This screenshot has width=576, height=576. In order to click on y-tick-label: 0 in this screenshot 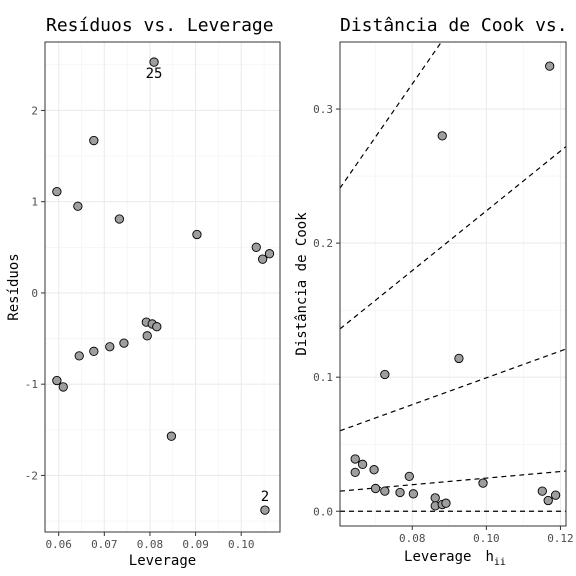, I will do `click(34, 293)`.